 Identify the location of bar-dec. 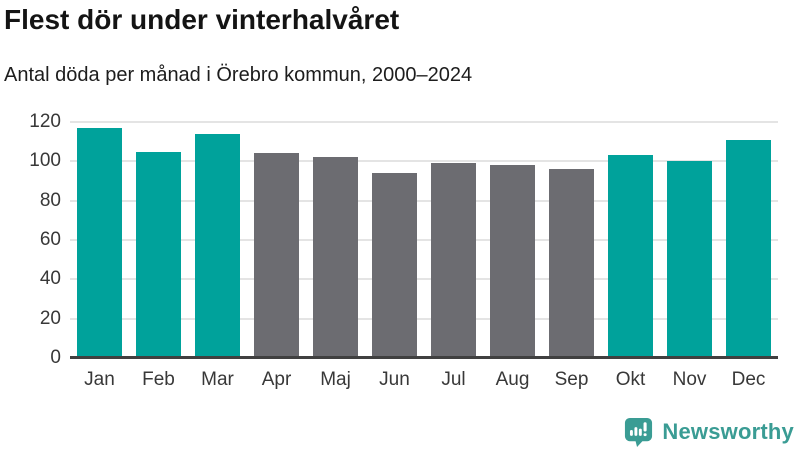
(748, 248).